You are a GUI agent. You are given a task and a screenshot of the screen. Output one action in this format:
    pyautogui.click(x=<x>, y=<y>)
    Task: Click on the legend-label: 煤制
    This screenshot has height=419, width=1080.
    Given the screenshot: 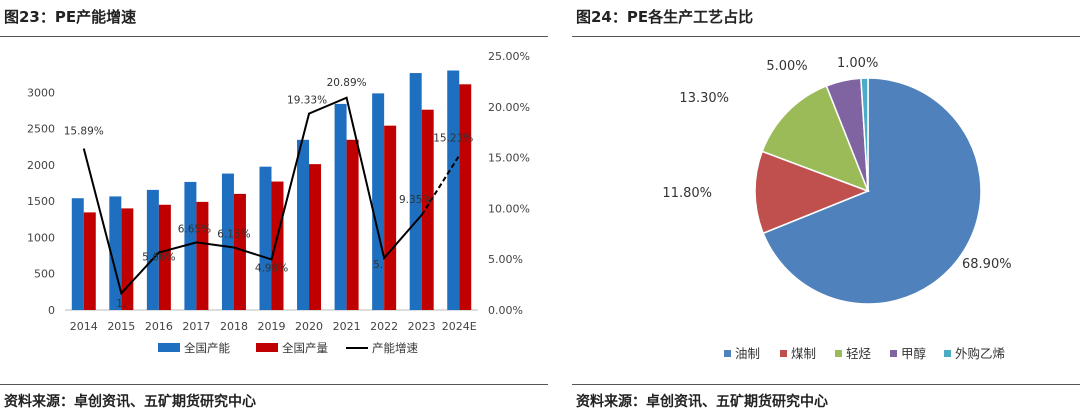 What is the action you would take?
    pyautogui.click(x=803, y=353)
    